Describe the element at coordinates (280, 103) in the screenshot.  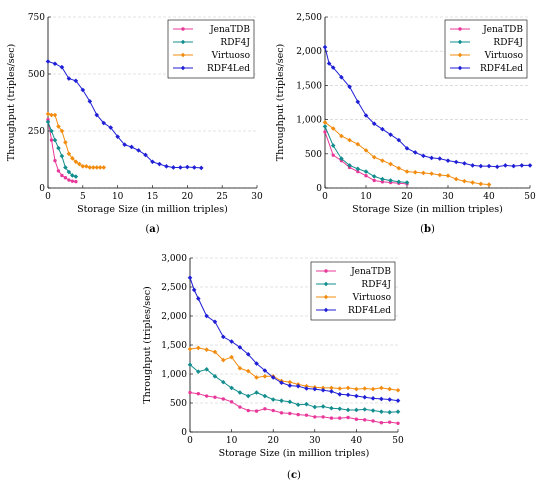
I see `y-axis-label: Throughput (triples/sec)` at that location.